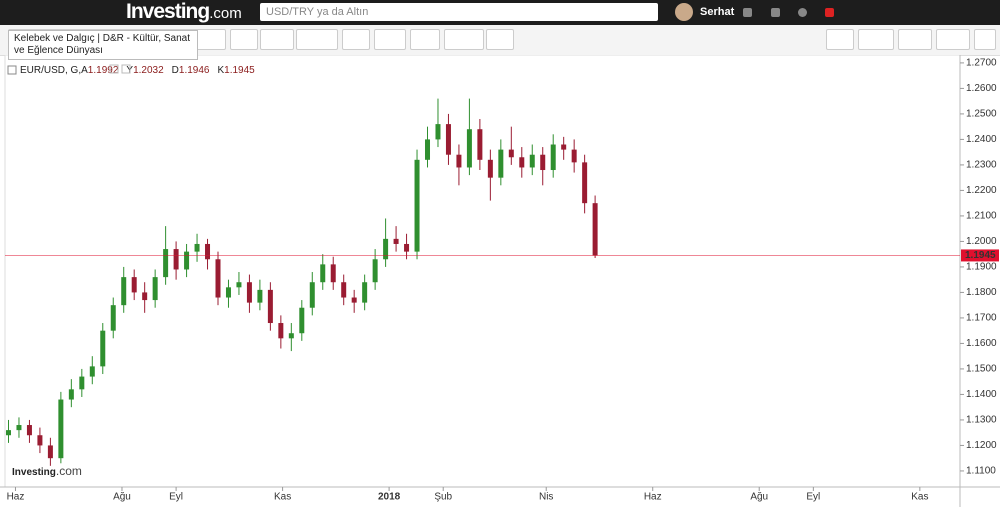  I want to click on user-name: Serhat, so click(717, 12).